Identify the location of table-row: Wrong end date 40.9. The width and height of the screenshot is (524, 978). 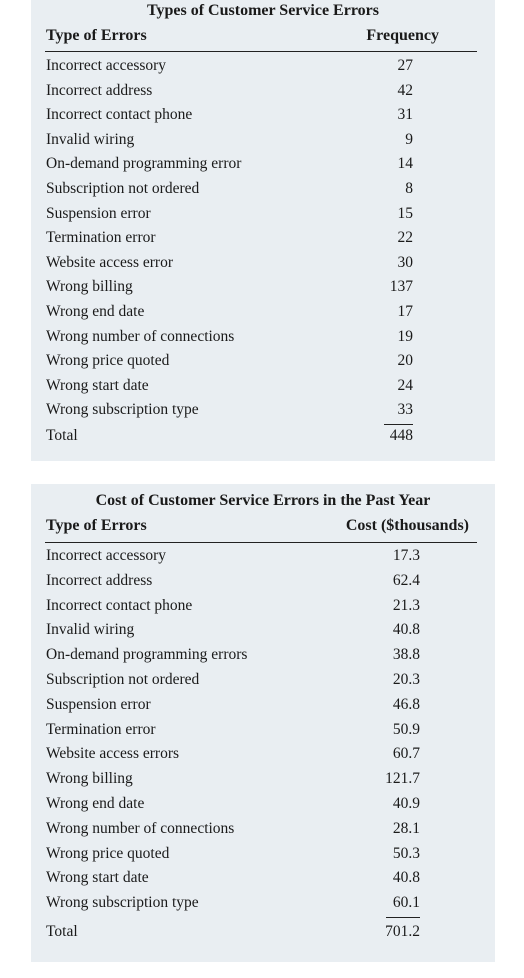
(263, 807).